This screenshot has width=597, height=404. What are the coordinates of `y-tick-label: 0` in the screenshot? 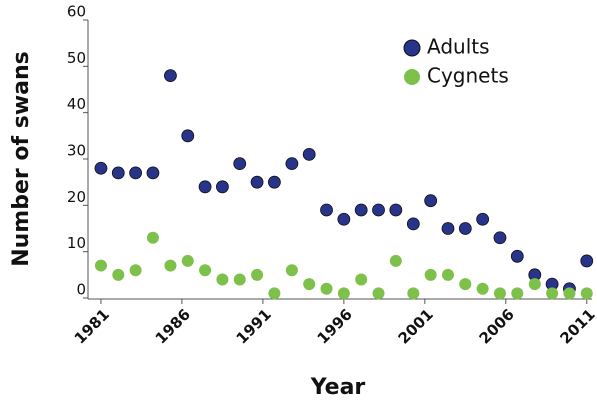 It's located at (81, 290).